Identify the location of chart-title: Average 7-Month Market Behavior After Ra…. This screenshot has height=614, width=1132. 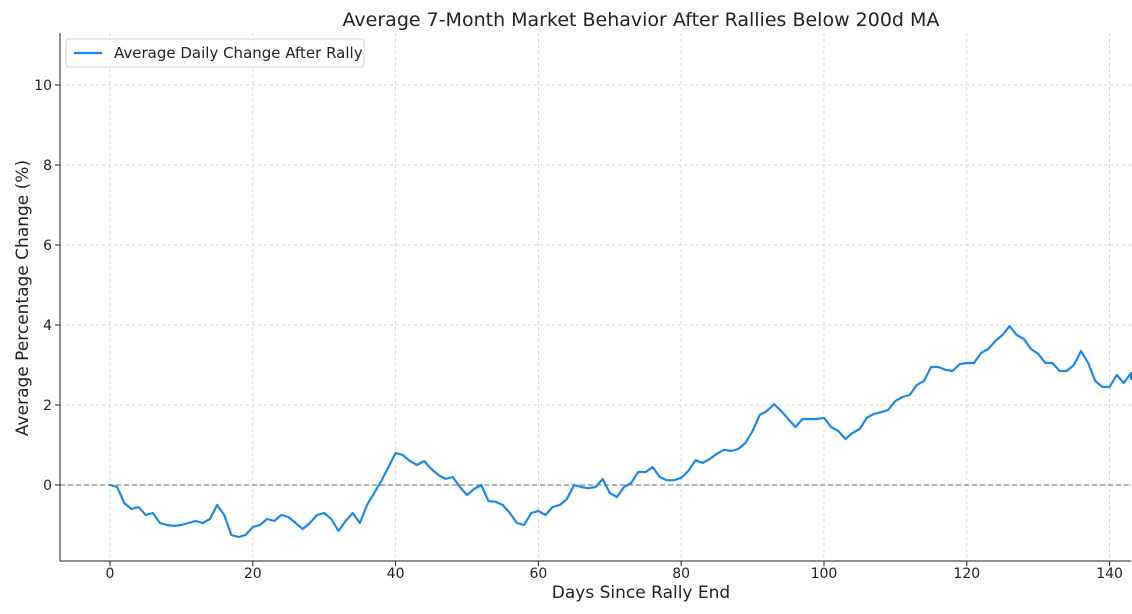
(641, 20).